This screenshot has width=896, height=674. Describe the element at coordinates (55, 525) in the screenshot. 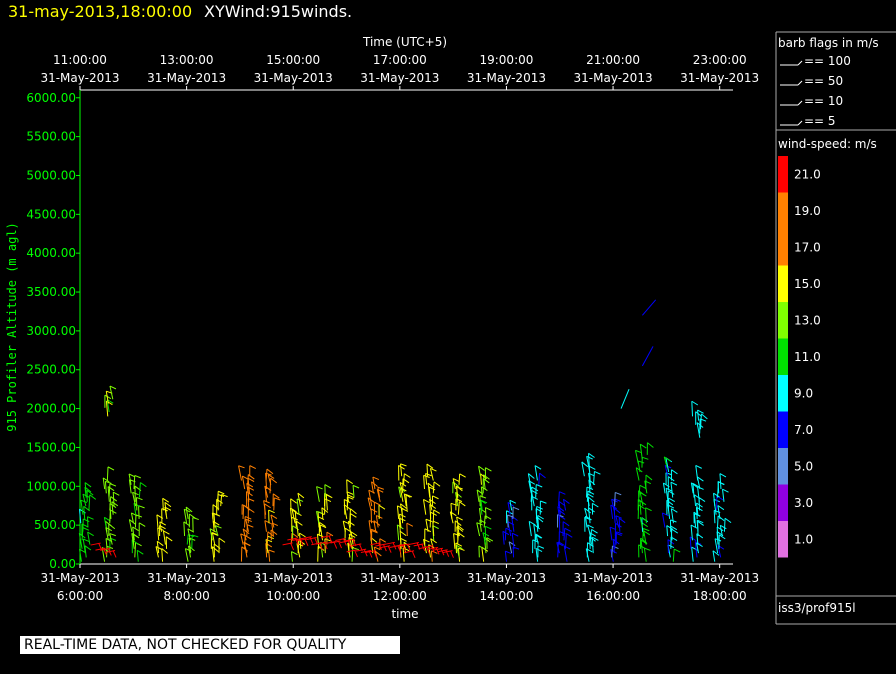

I see `y-tick-label: 500.00` at that location.